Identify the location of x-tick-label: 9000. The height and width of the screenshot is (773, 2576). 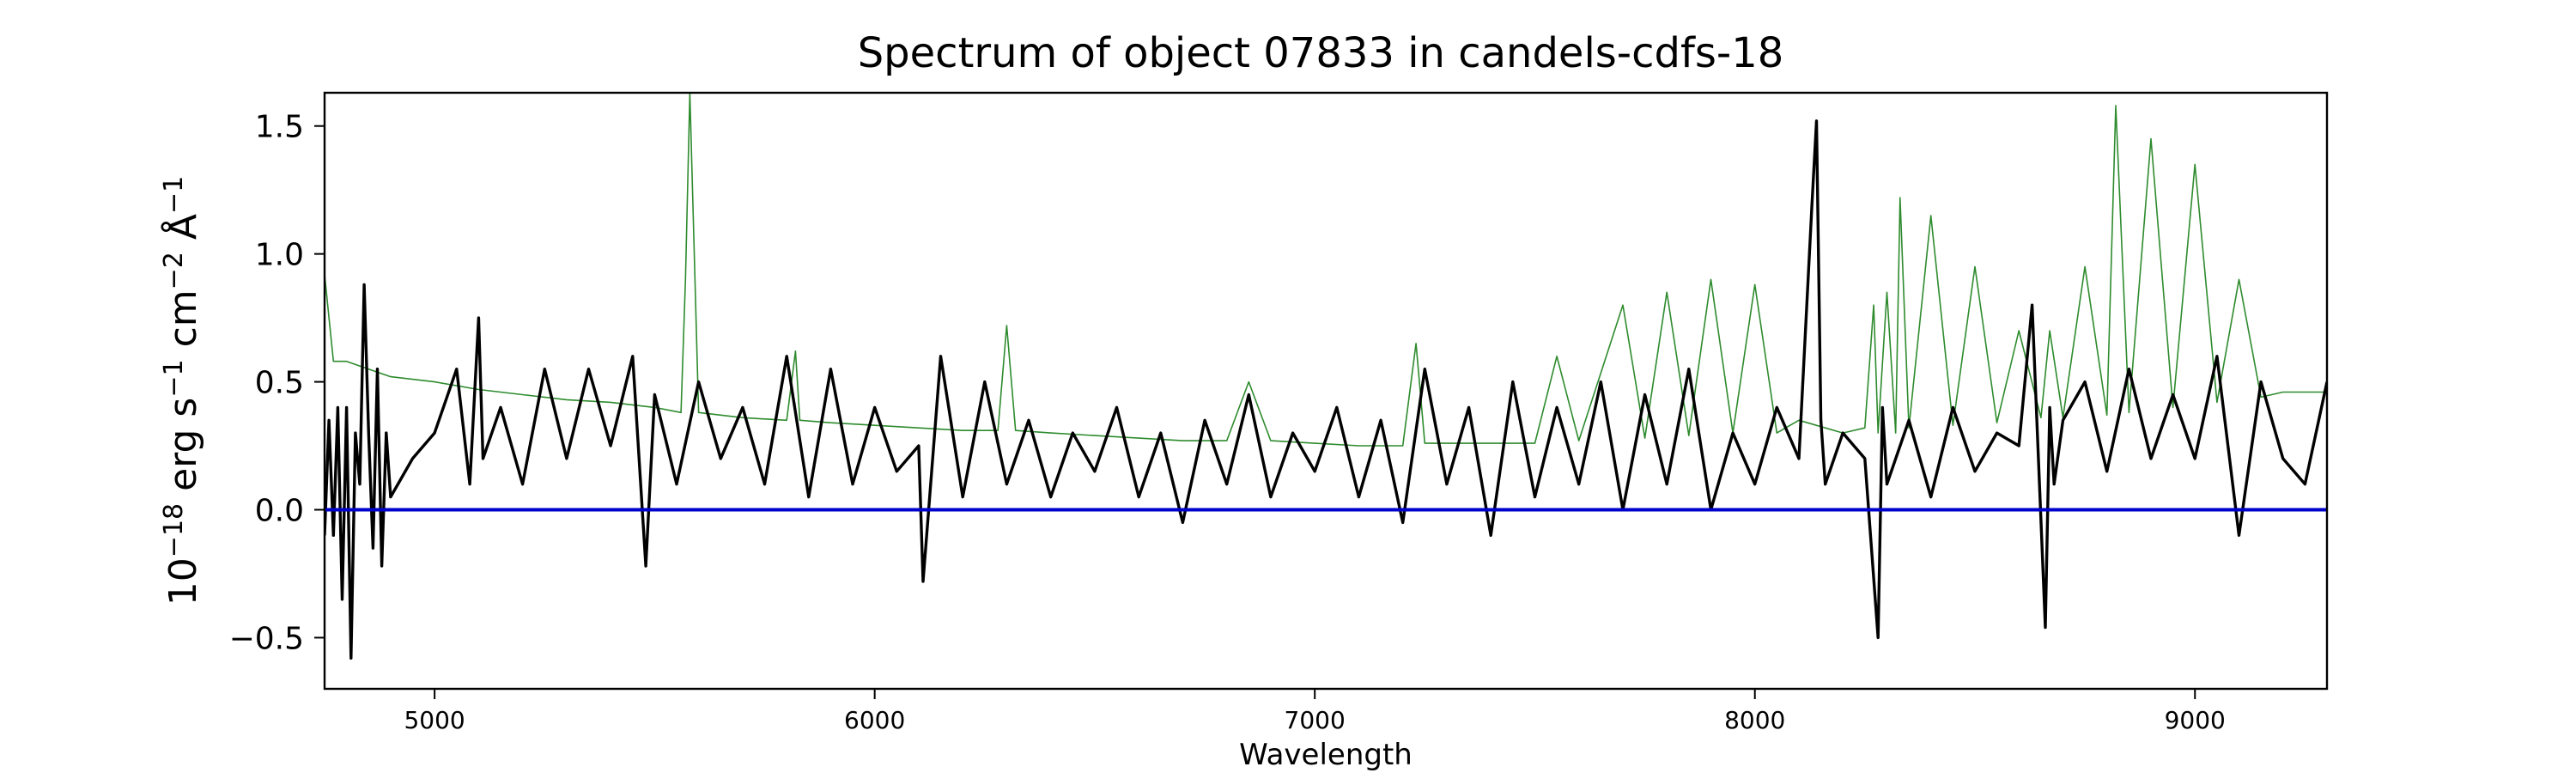
(2195, 720).